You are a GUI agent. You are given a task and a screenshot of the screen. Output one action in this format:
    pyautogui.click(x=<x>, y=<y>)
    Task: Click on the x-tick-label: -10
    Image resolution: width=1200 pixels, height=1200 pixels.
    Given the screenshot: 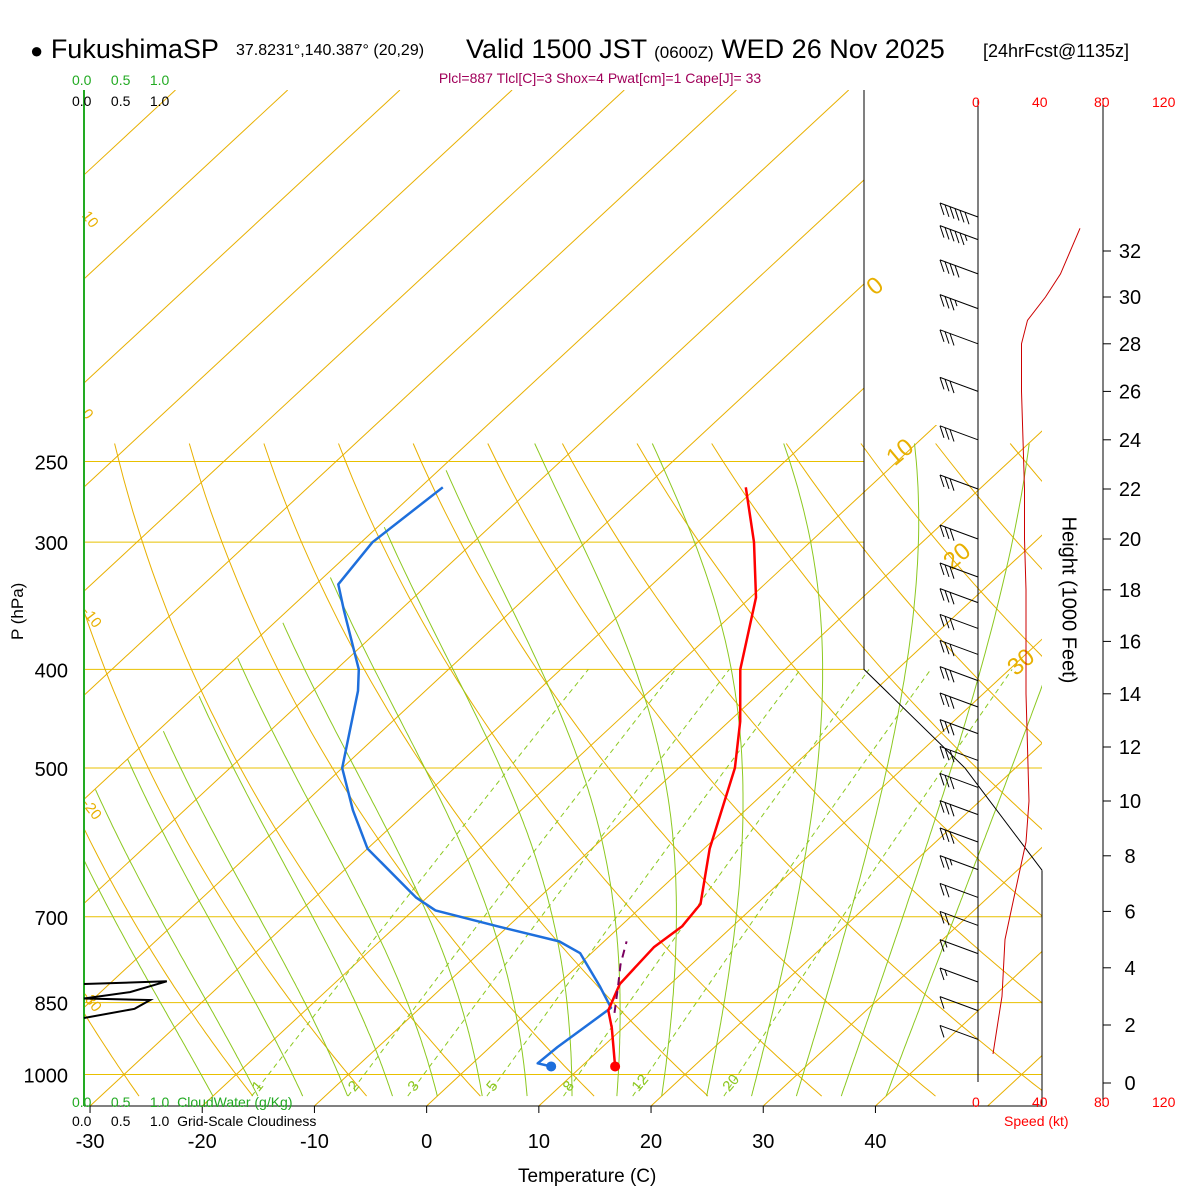 What is the action you would take?
    pyautogui.click(x=314, y=1142)
    